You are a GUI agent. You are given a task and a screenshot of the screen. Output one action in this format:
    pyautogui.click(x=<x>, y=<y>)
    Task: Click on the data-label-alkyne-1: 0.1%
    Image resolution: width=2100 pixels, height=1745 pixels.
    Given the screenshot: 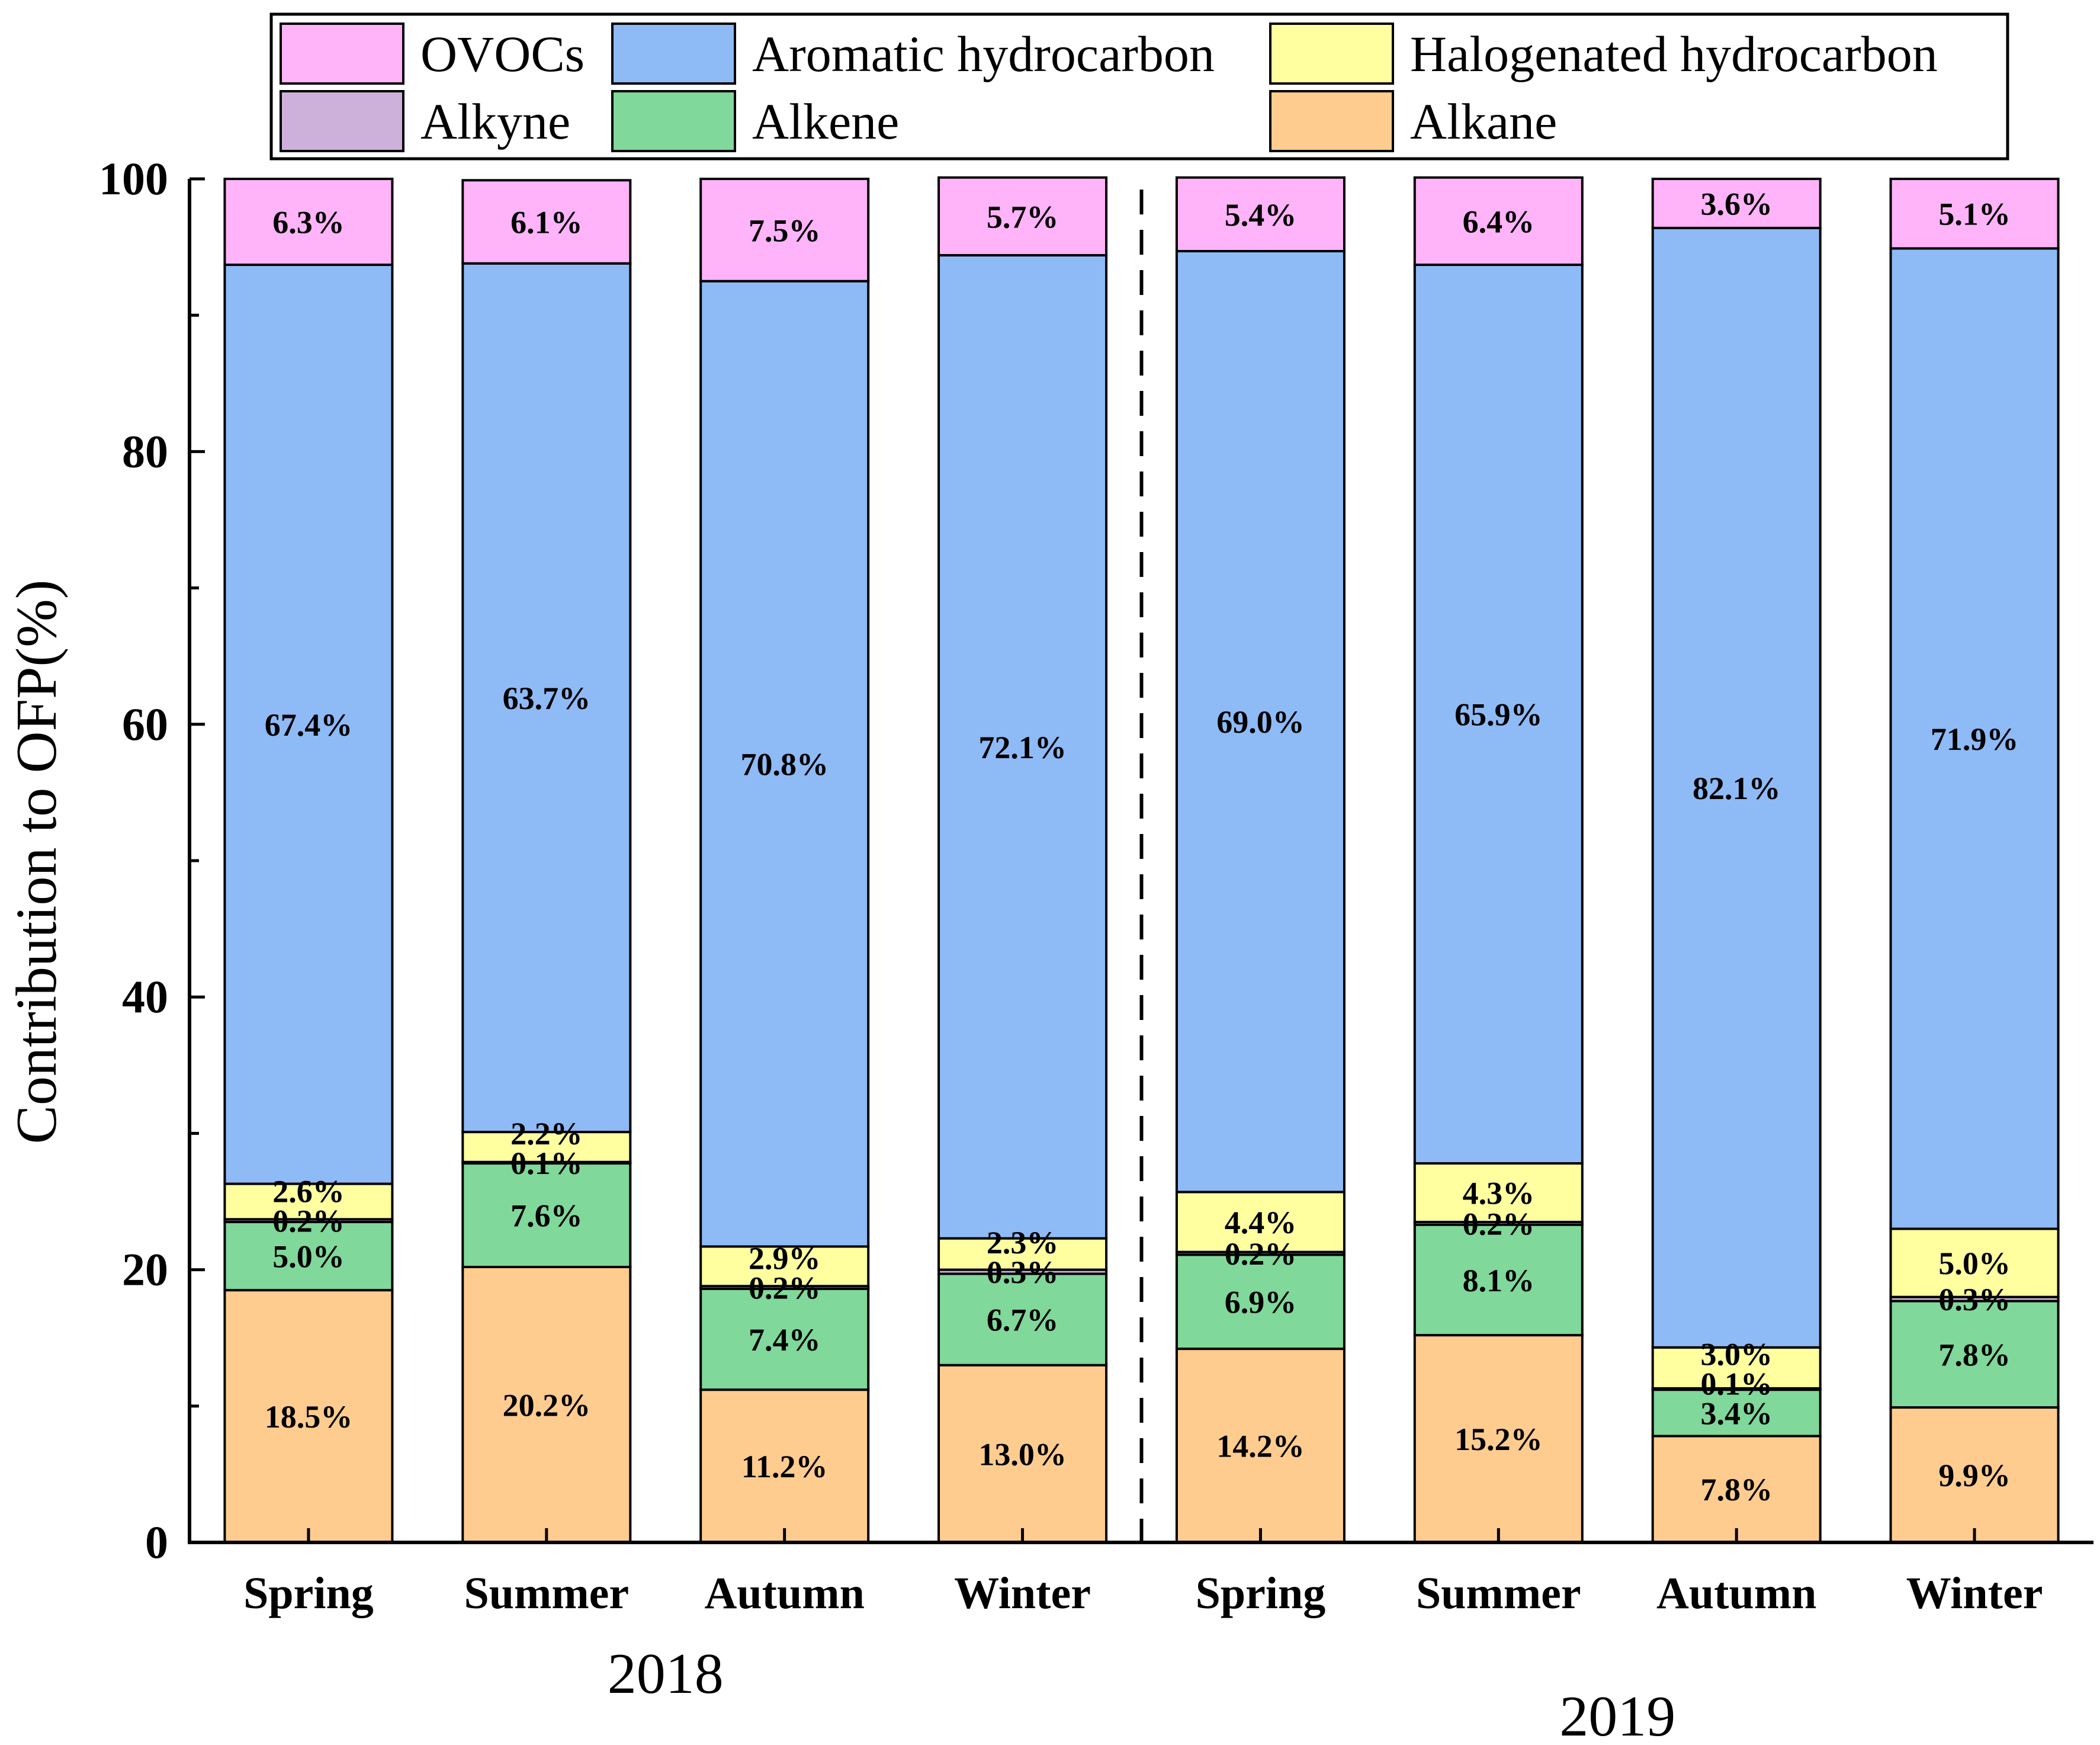 What is the action you would take?
    pyautogui.click(x=546, y=1163)
    